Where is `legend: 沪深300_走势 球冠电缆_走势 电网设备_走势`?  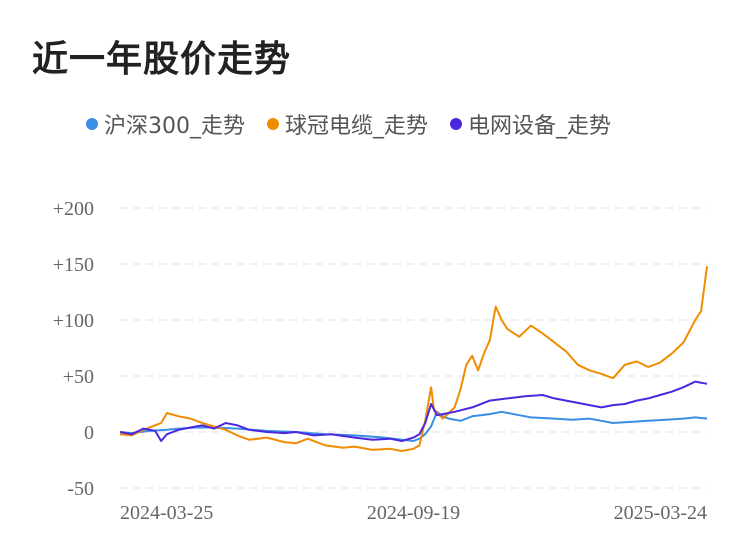 legend: 沪深300_走势 球冠电缆_走势 电网设备_走势 is located at coordinates (359, 124).